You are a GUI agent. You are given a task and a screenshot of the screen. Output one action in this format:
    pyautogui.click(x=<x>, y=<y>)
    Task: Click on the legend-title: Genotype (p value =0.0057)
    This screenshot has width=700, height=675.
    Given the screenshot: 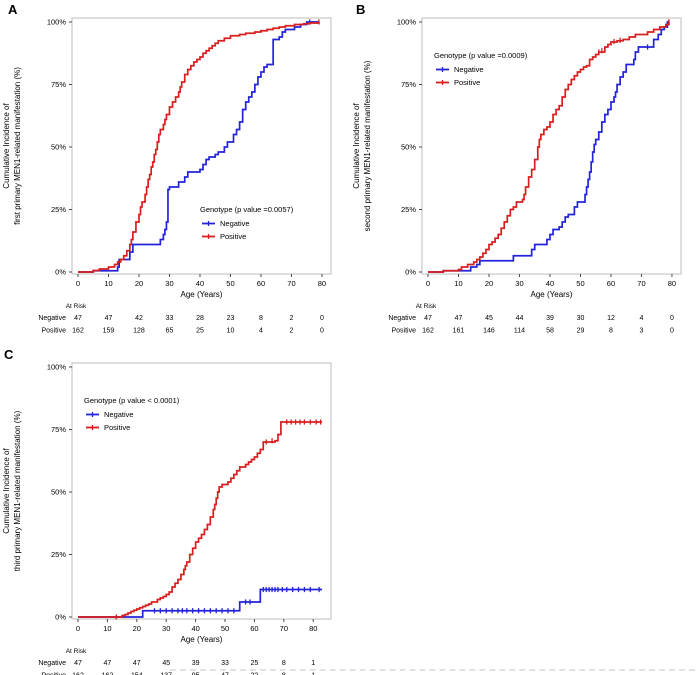 What is the action you would take?
    pyautogui.click(x=247, y=209)
    